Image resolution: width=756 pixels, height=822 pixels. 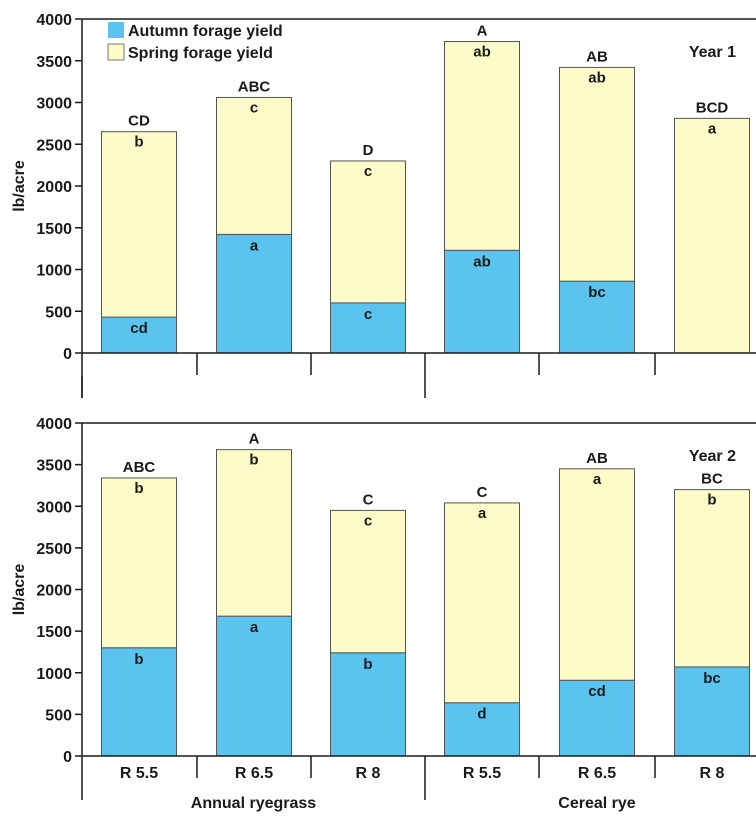 I want to click on autumn-significance-label: c, so click(x=368, y=314).